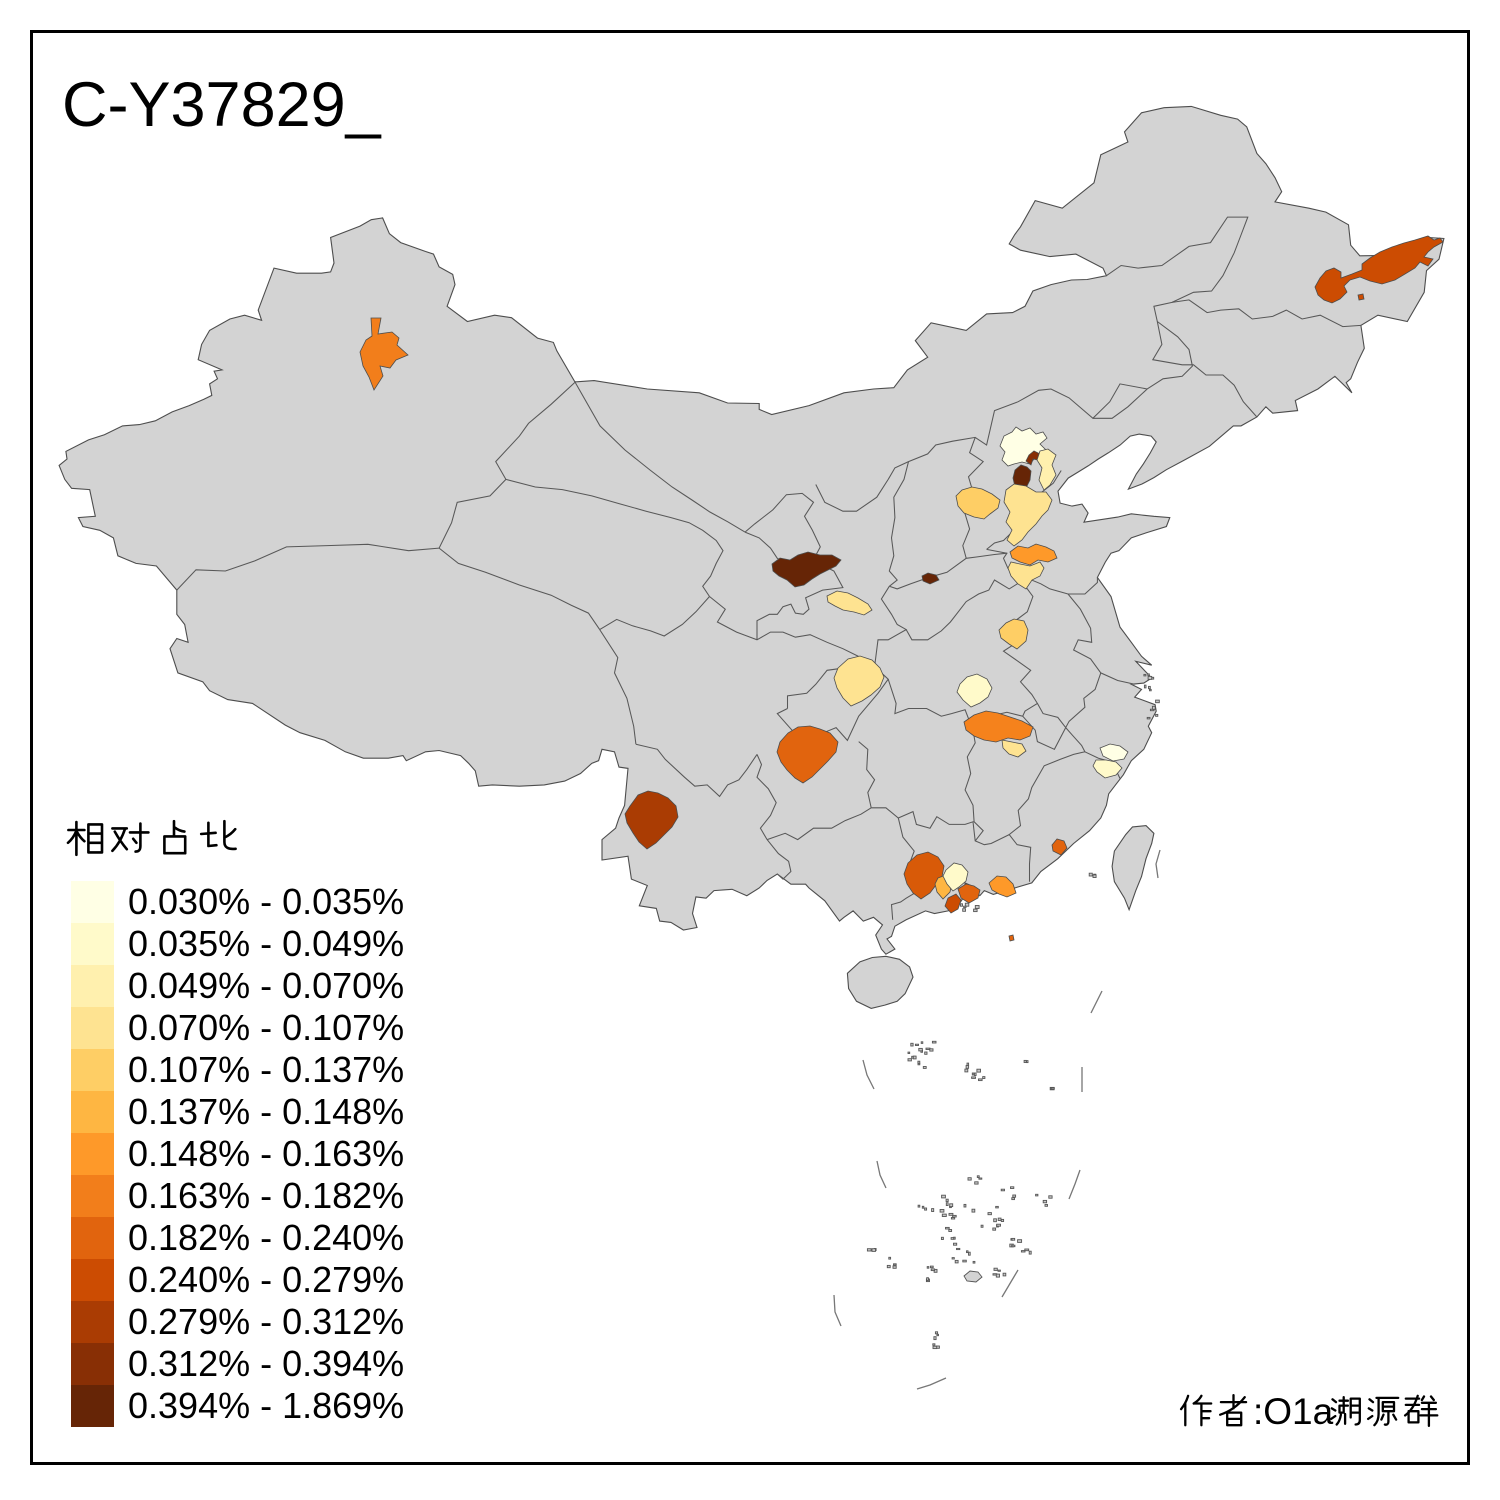 The image size is (1500, 1500). I want to click on svg-text: 0.030% - 0.035%, so click(266, 901).